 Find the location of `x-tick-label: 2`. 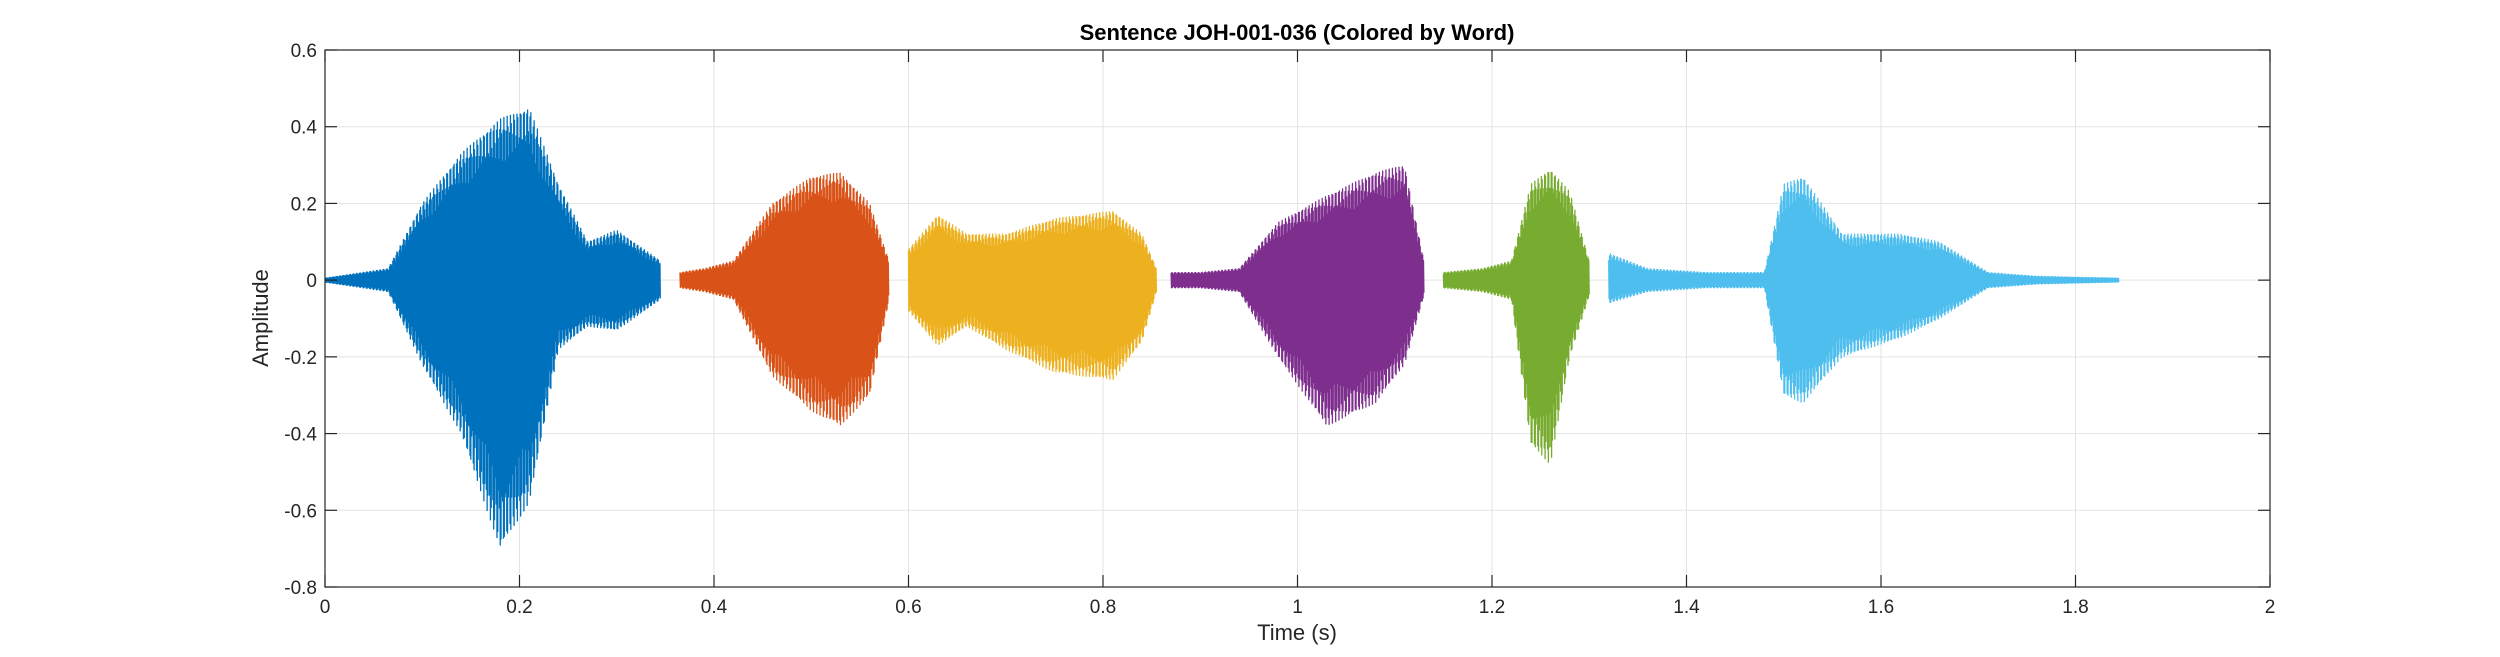

x-tick-label: 2 is located at coordinates (2270, 607).